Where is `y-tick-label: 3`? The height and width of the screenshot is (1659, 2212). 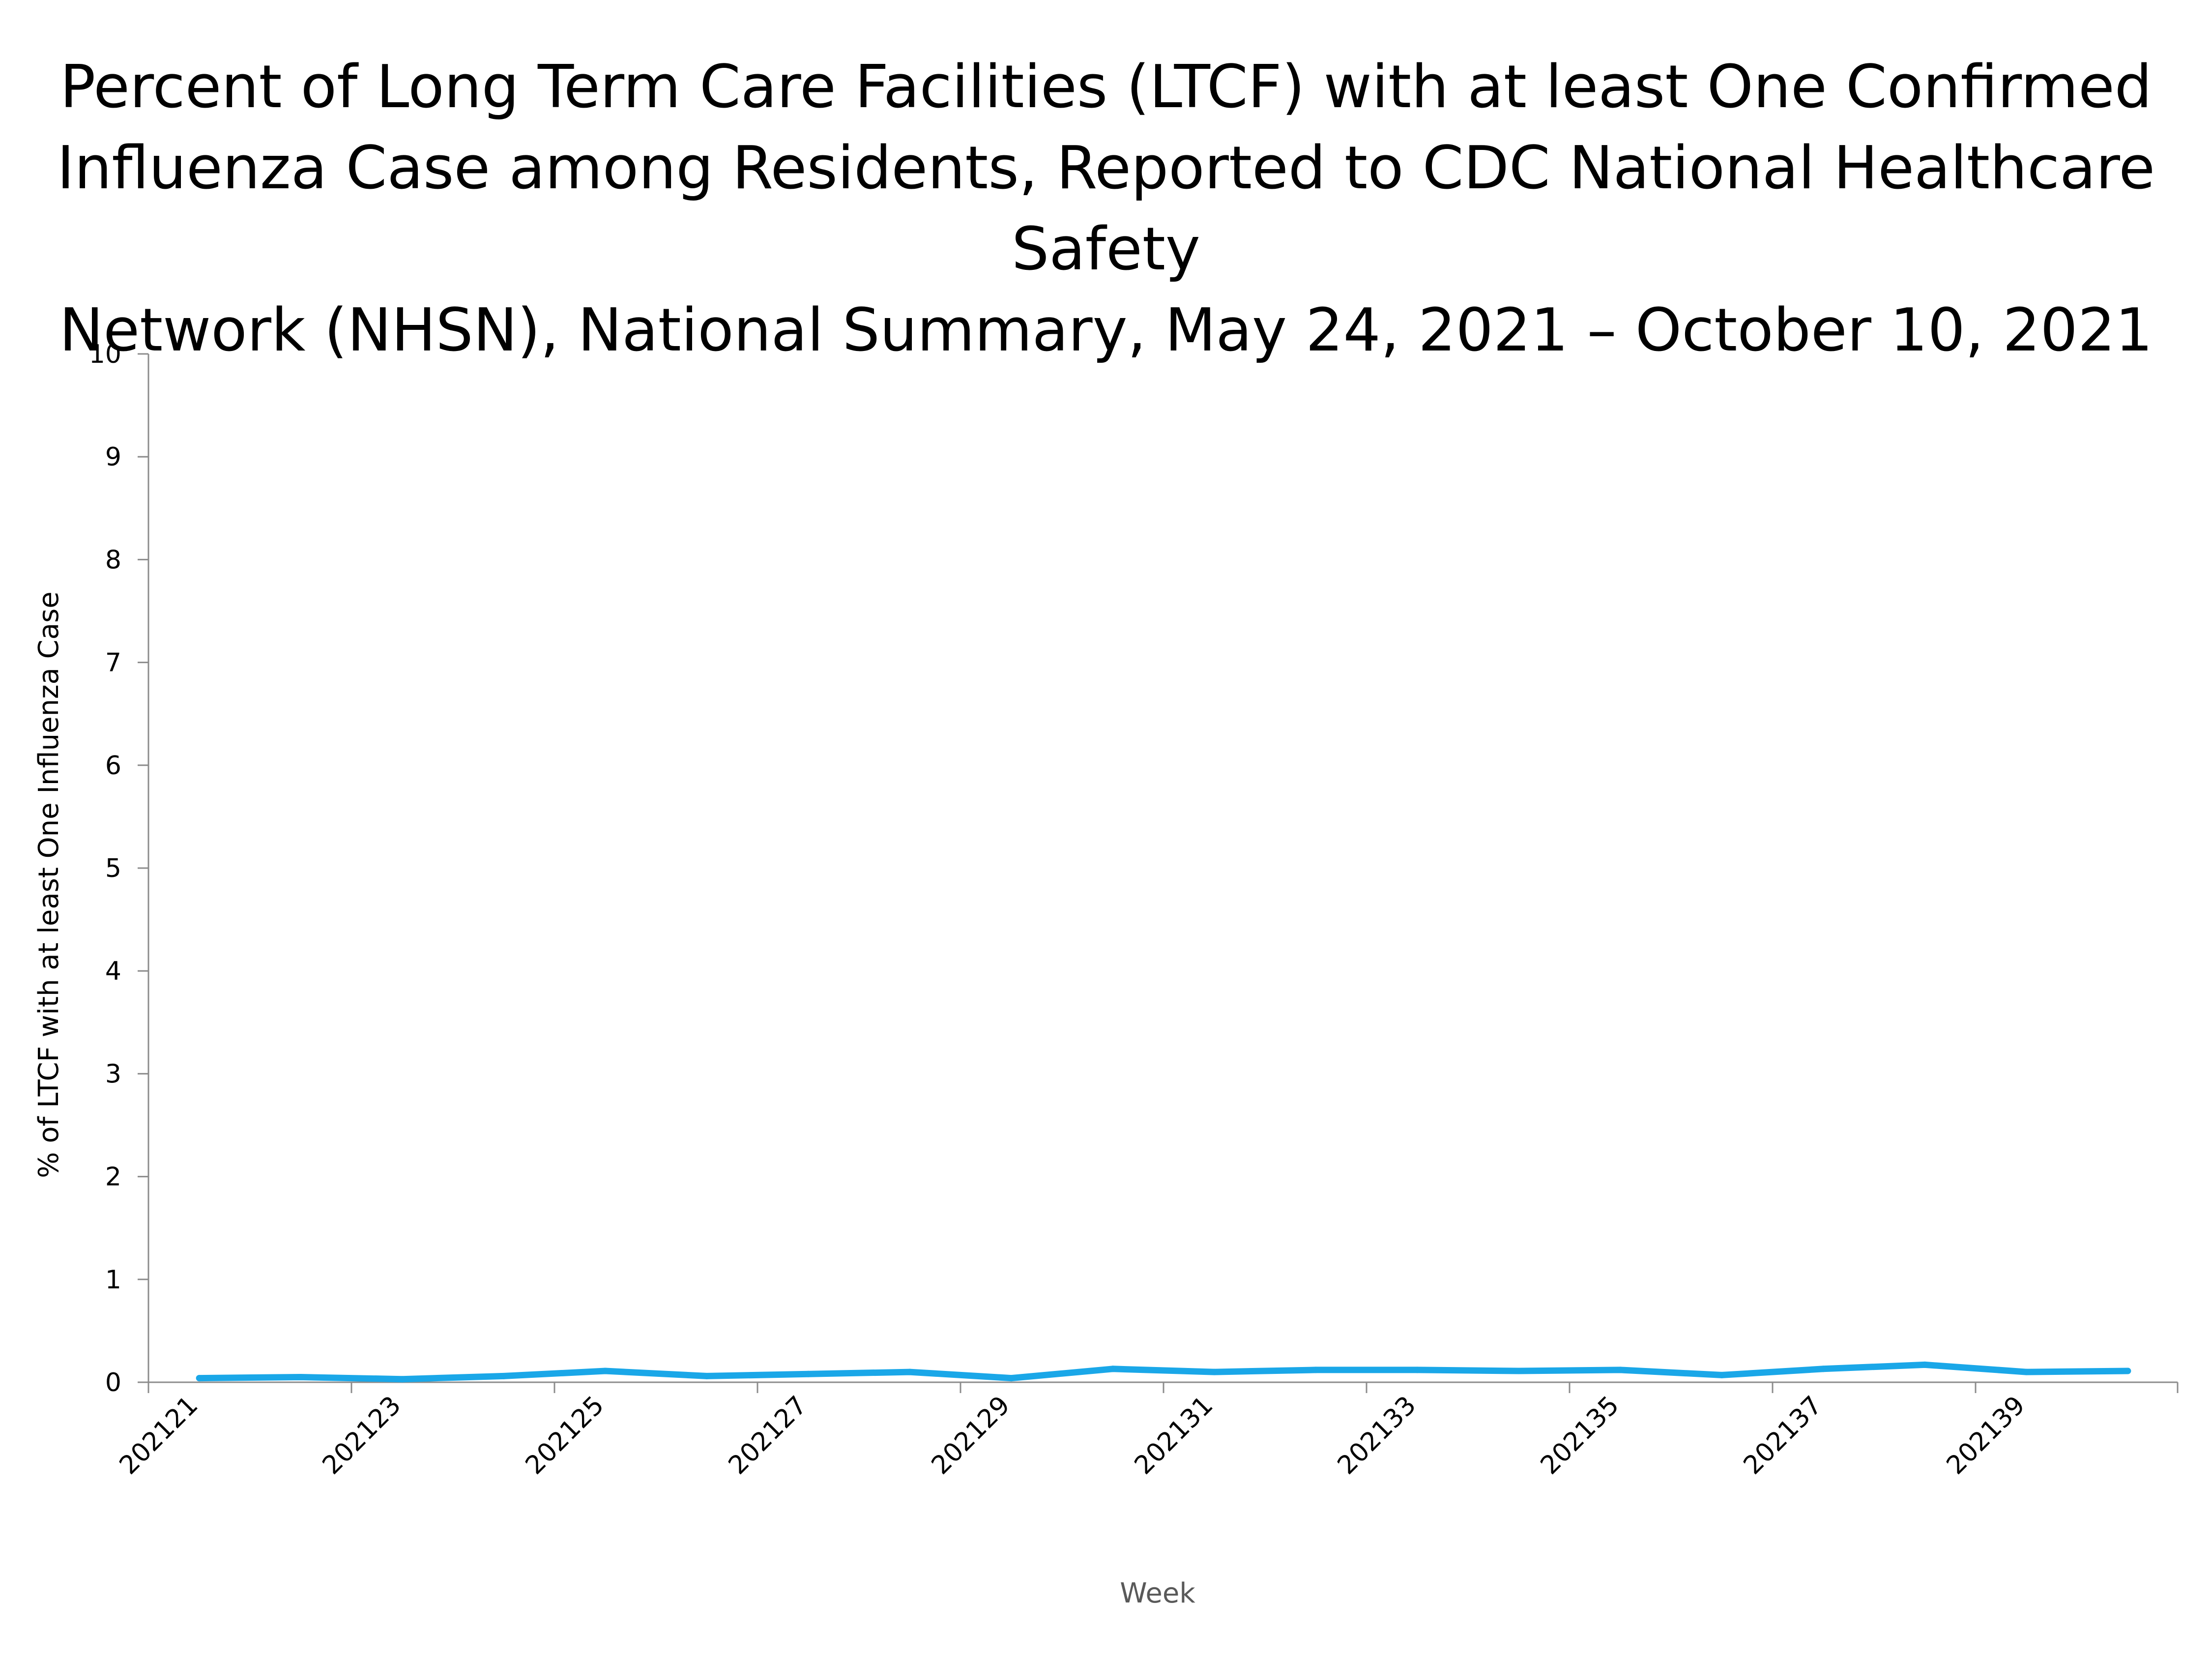 y-tick-label: 3 is located at coordinates (113, 1074).